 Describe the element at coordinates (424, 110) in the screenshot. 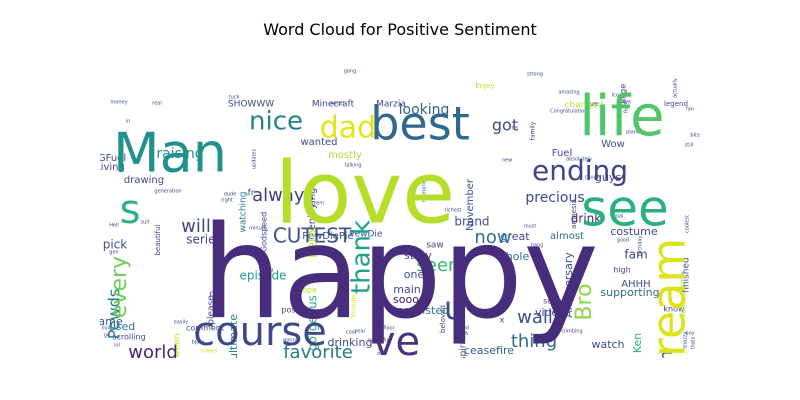

I see `word-looking: looking` at that location.